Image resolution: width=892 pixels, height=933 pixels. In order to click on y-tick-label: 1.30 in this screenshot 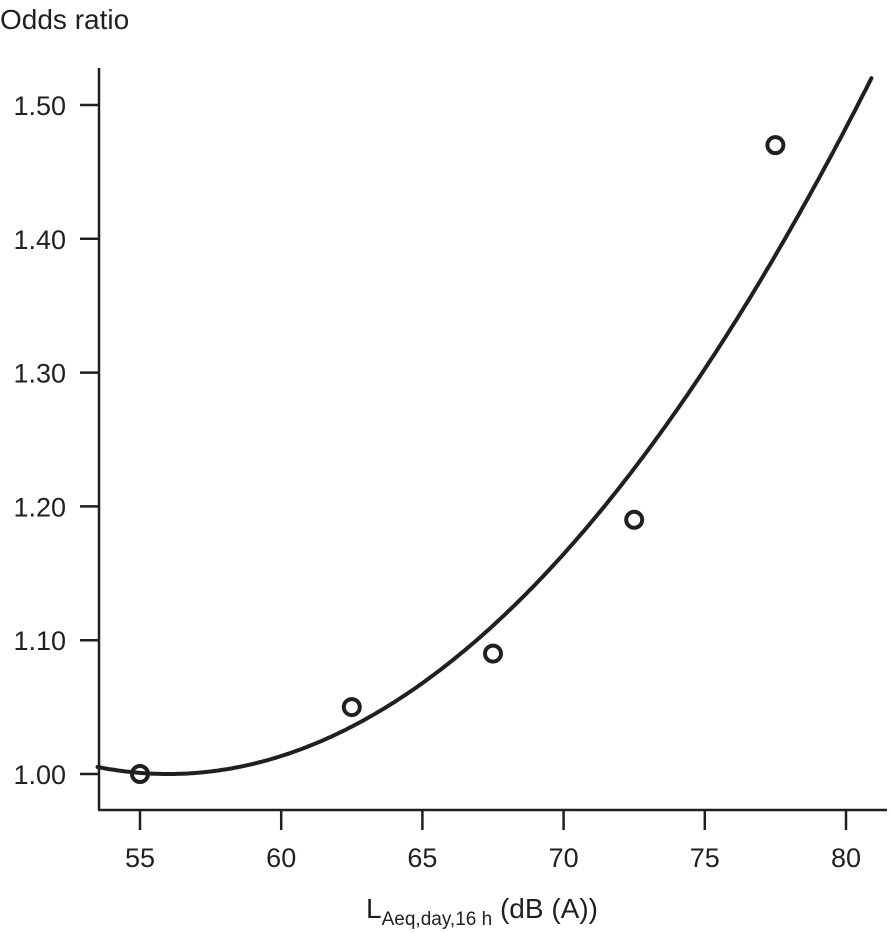, I will do `click(39, 374)`.